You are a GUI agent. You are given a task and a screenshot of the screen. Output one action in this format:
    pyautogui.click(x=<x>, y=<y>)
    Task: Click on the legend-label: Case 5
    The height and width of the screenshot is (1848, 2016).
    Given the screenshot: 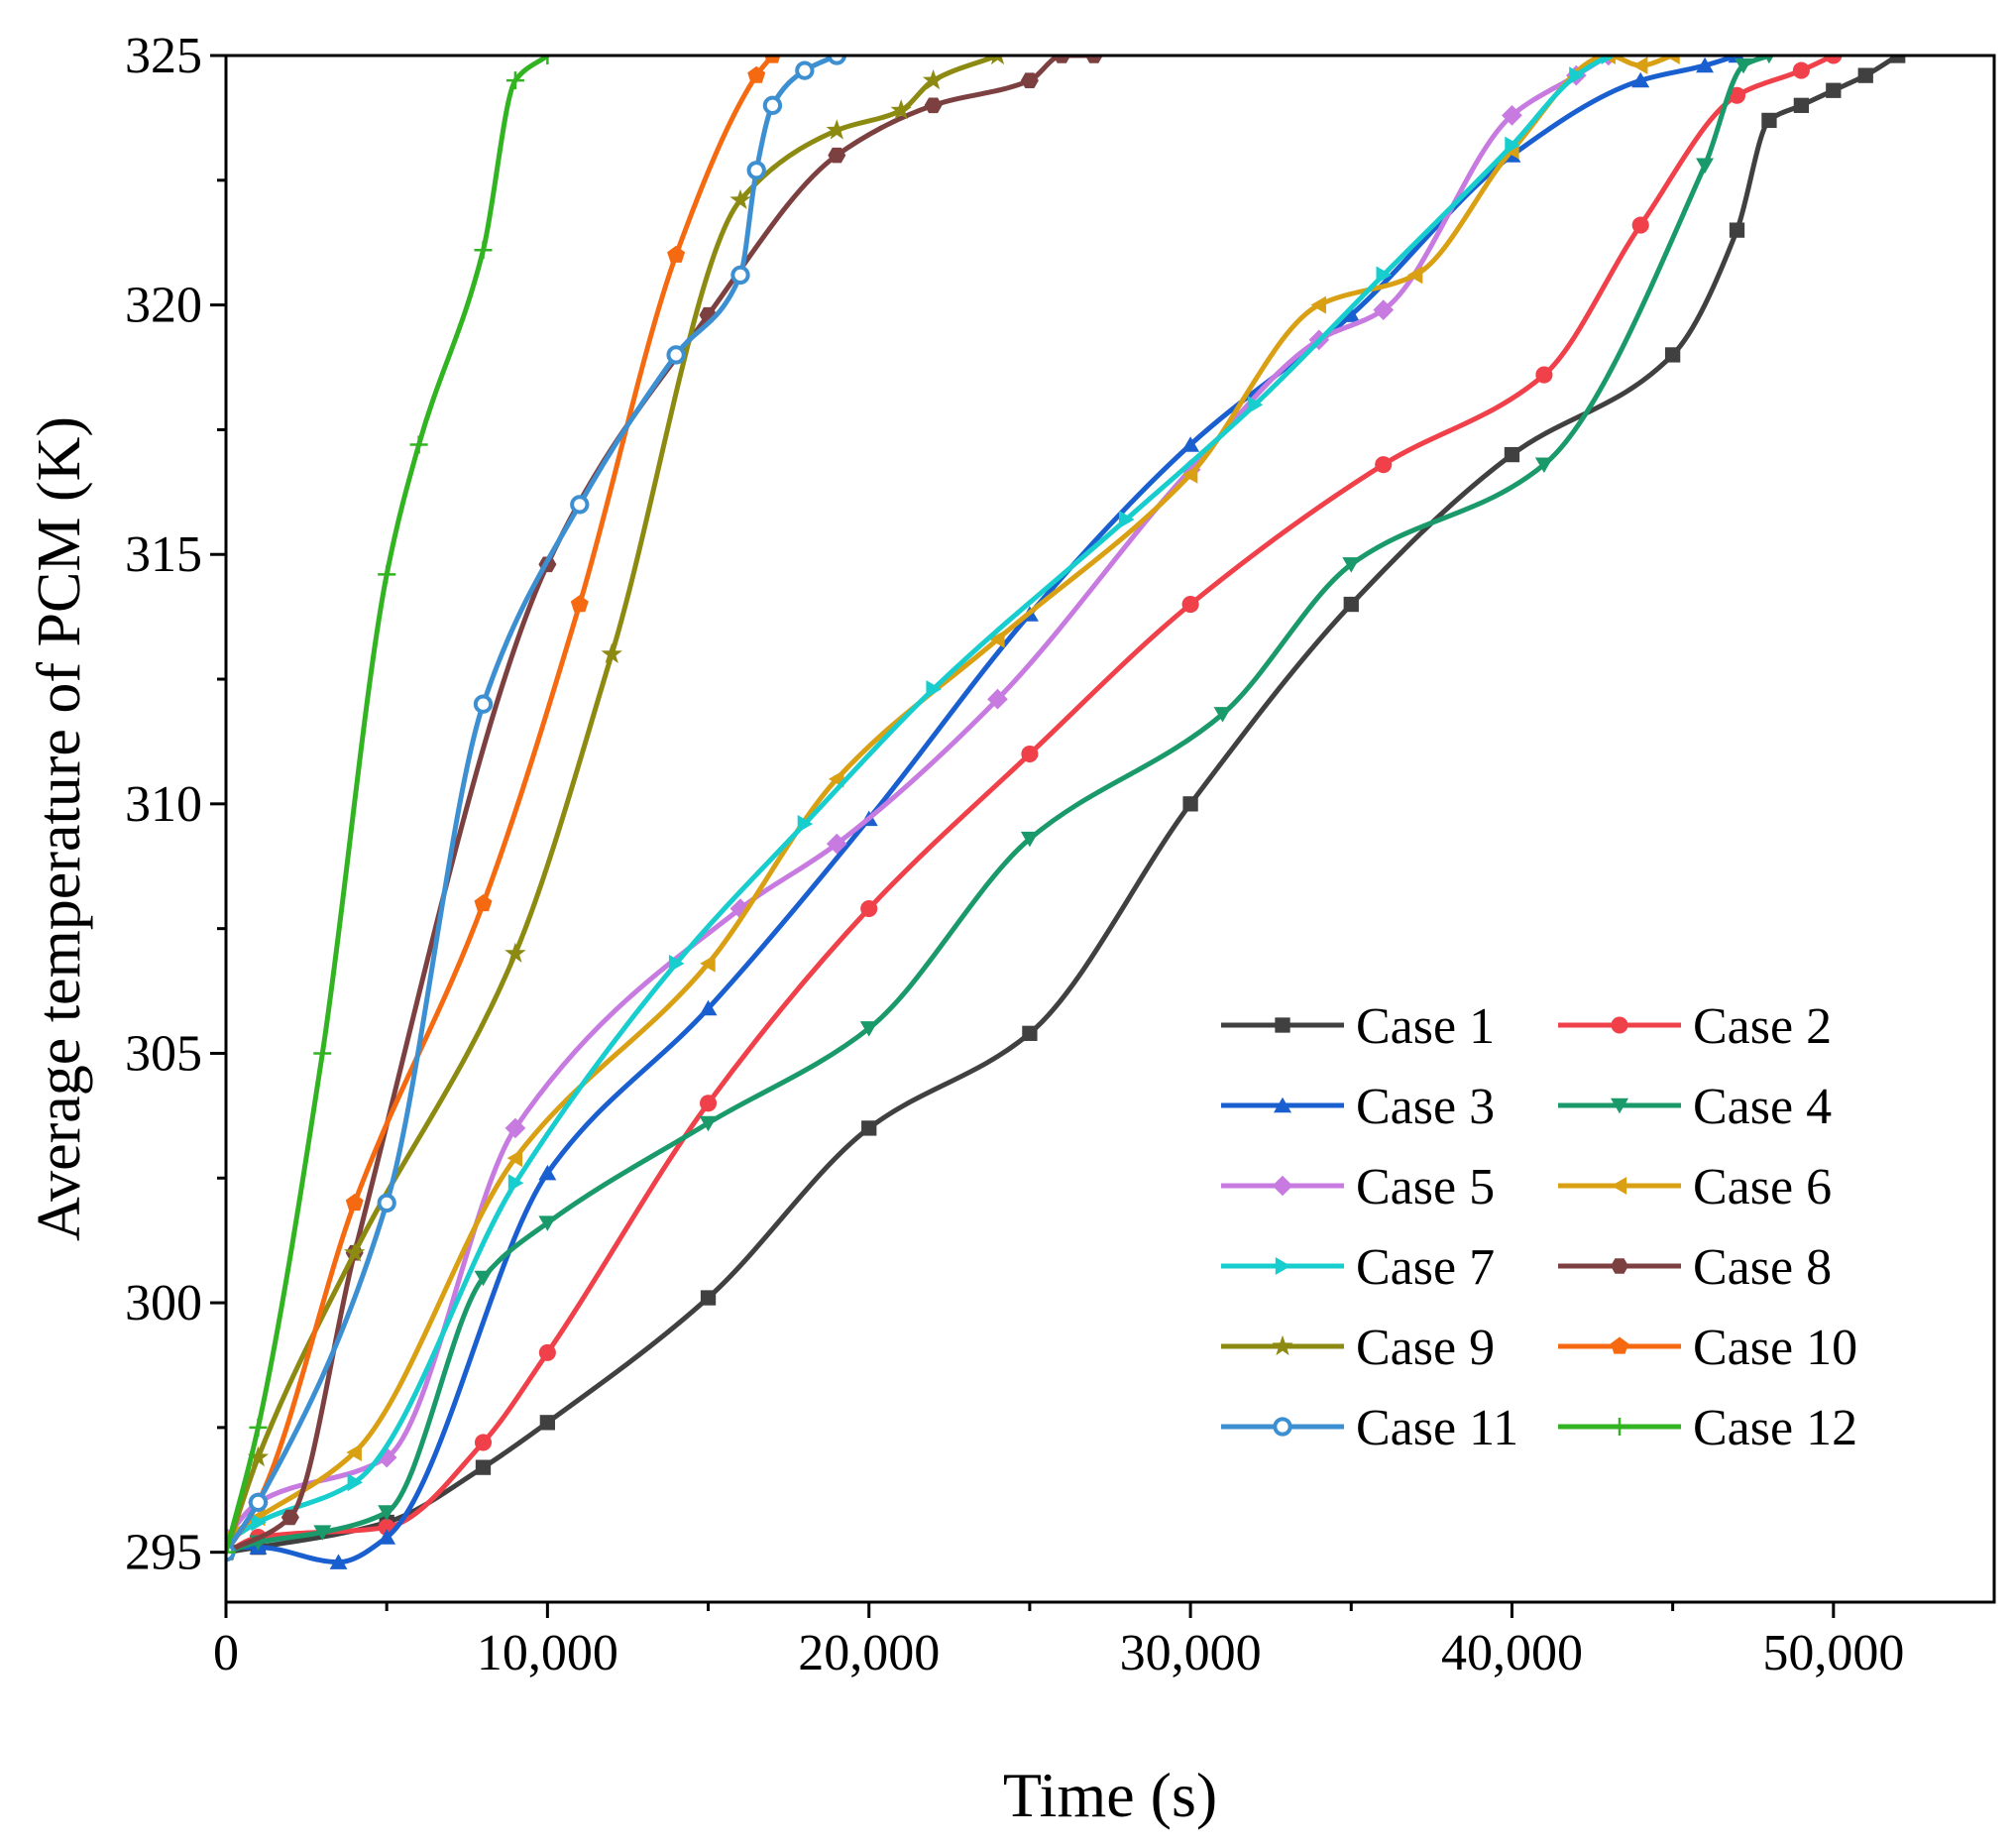 What is the action you would take?
    pyautogui.click(x=1425, y=1187)
    